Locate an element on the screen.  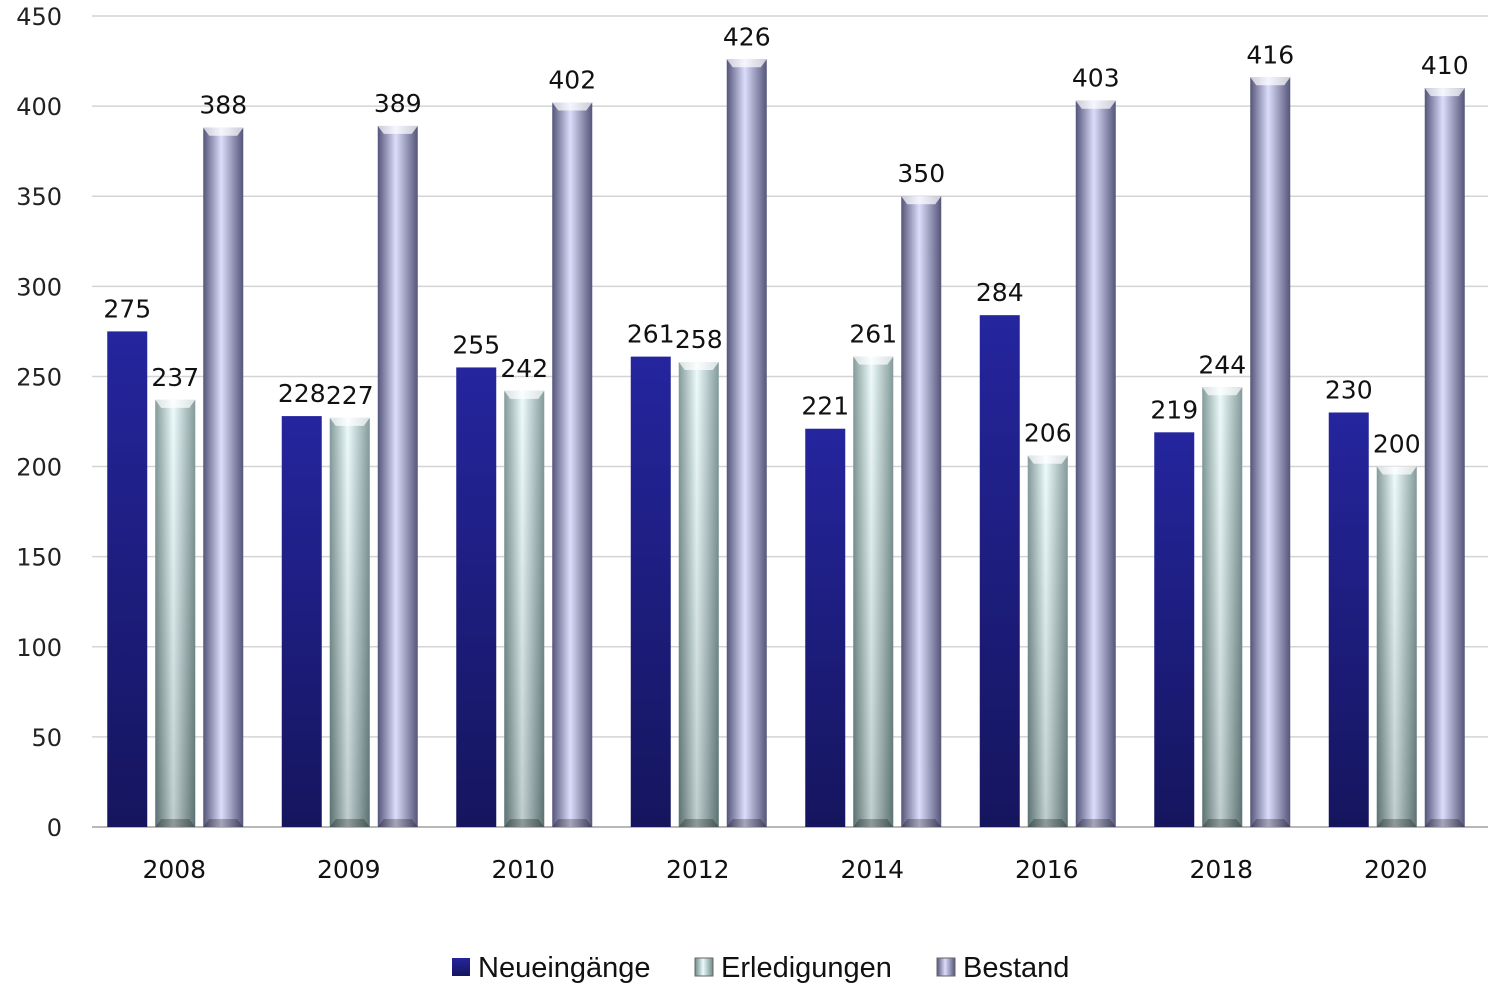
legend-swatch-neueingänge is located at coordinates (461, 967).